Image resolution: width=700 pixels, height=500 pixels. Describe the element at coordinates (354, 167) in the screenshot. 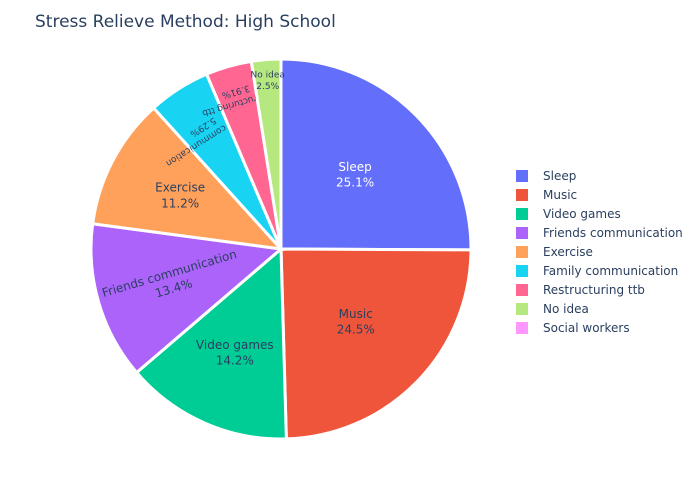

I see `slice-label: Sleep` at that location.